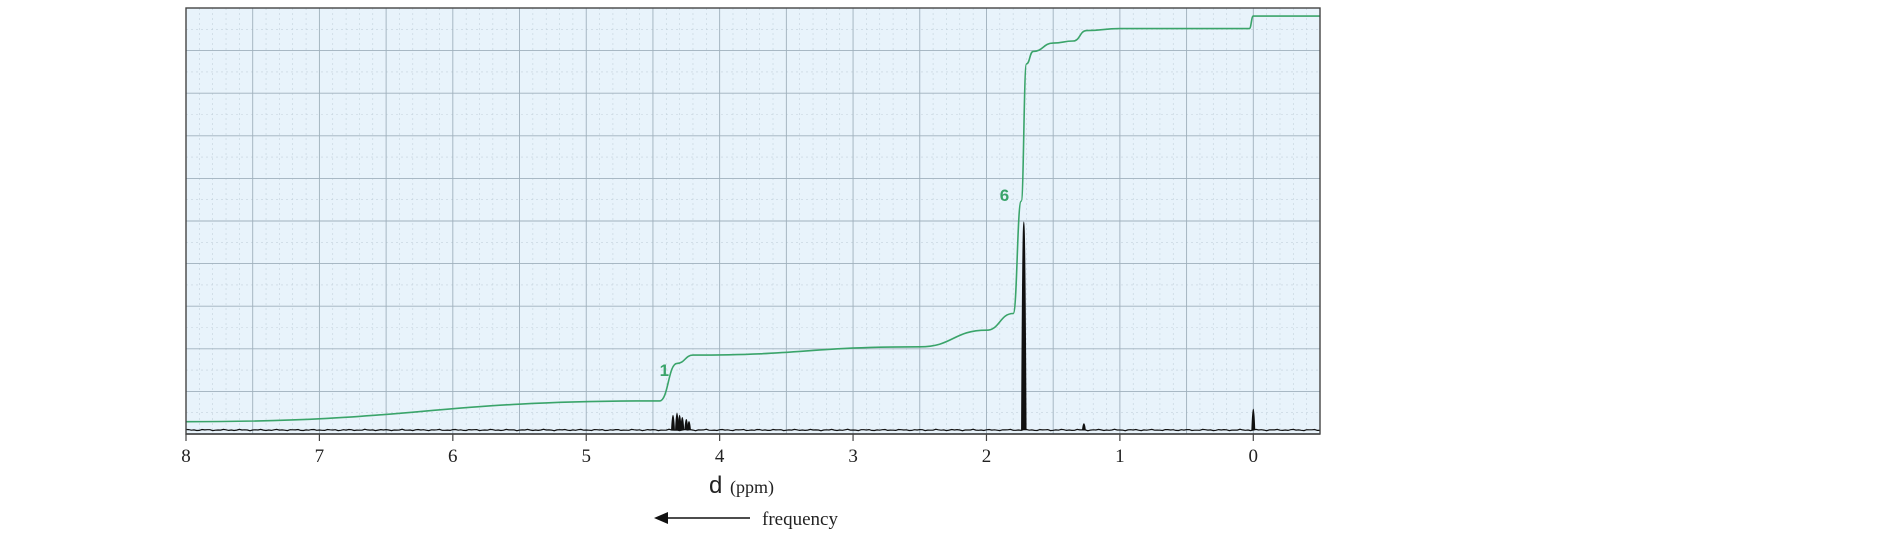 Image resolution: width=1884 pixels, height=552 pixels. Describe the element at coordinates (853, 456) in the screenshot. I see `x-tick-label: 3` at that location.